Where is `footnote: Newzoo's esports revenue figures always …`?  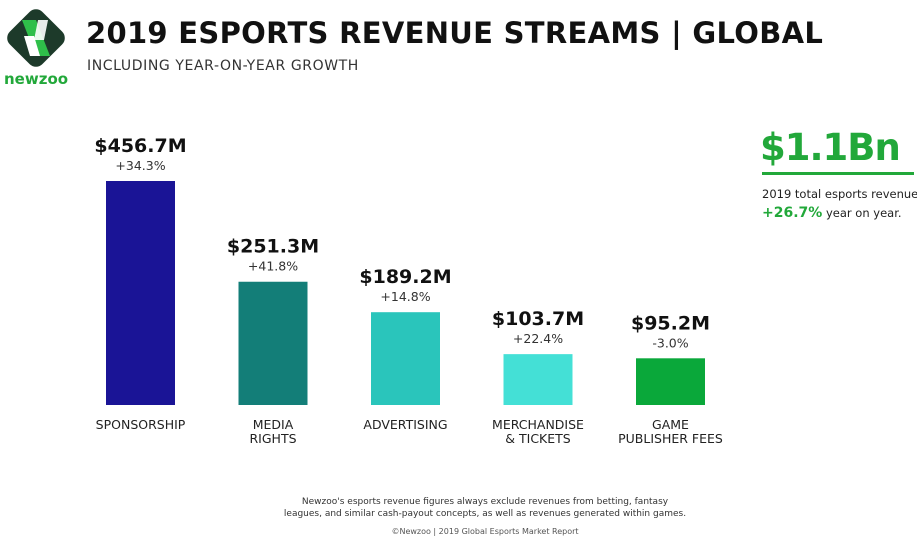
footnote: Newzoo's esports revenue figures always … is located at coordinates (485, 508).